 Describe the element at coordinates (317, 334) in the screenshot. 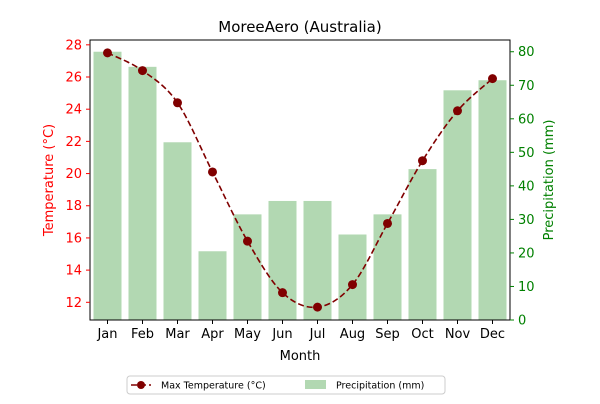

I see `x-tick-label-jul: Jul` at that location.